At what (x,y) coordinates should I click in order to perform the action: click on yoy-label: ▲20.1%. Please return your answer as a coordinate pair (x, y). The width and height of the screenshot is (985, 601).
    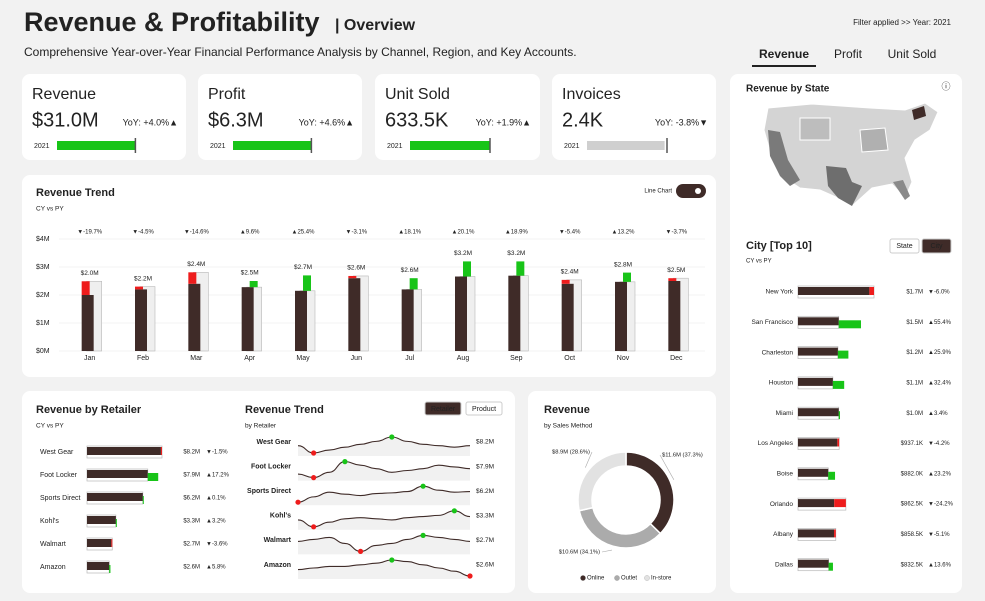
    Looking at the image, I should click on (464, 233).